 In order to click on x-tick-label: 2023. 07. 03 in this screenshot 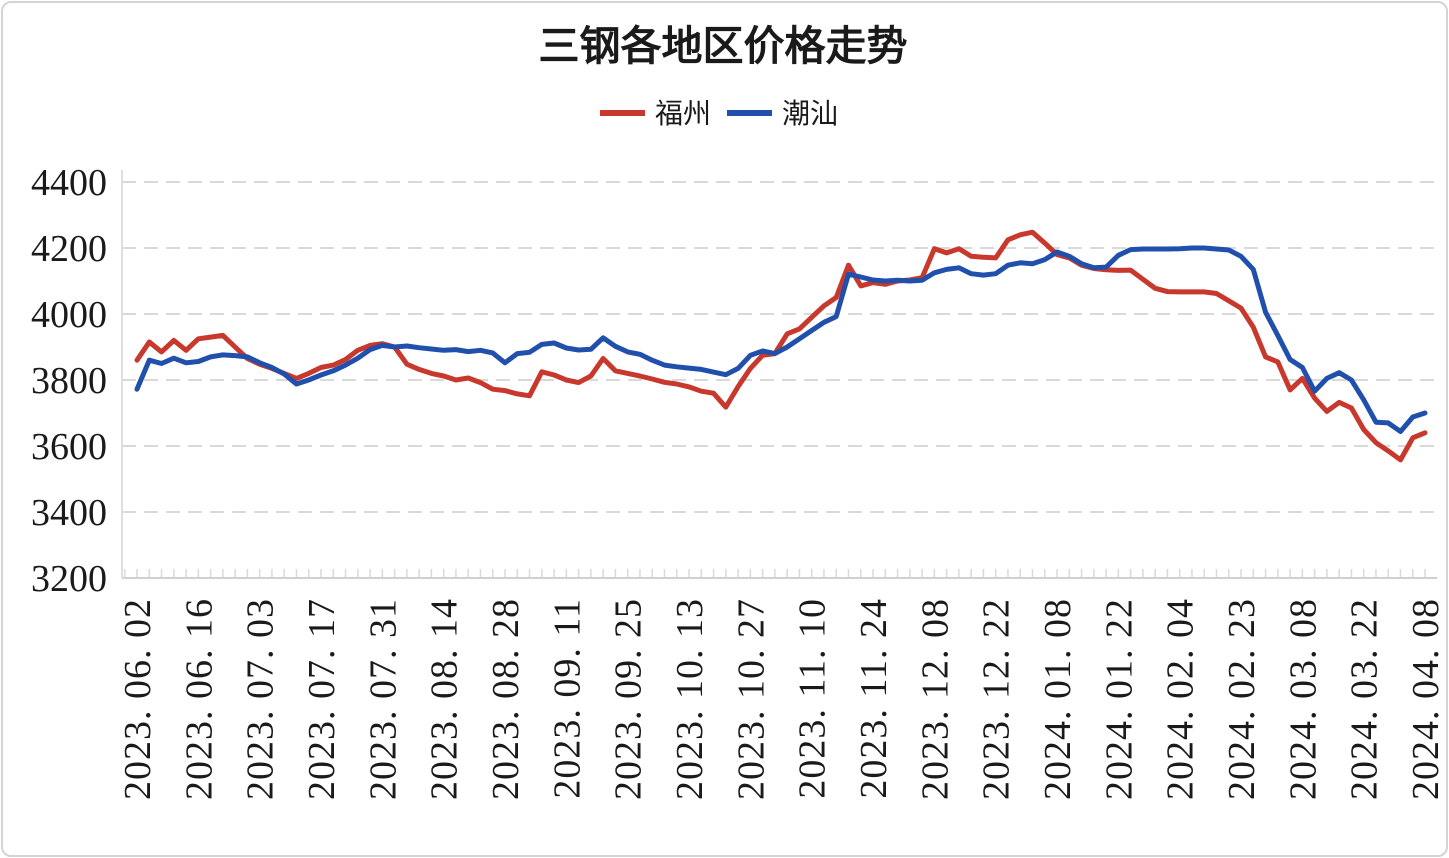, I will do `click(261, 699)`.